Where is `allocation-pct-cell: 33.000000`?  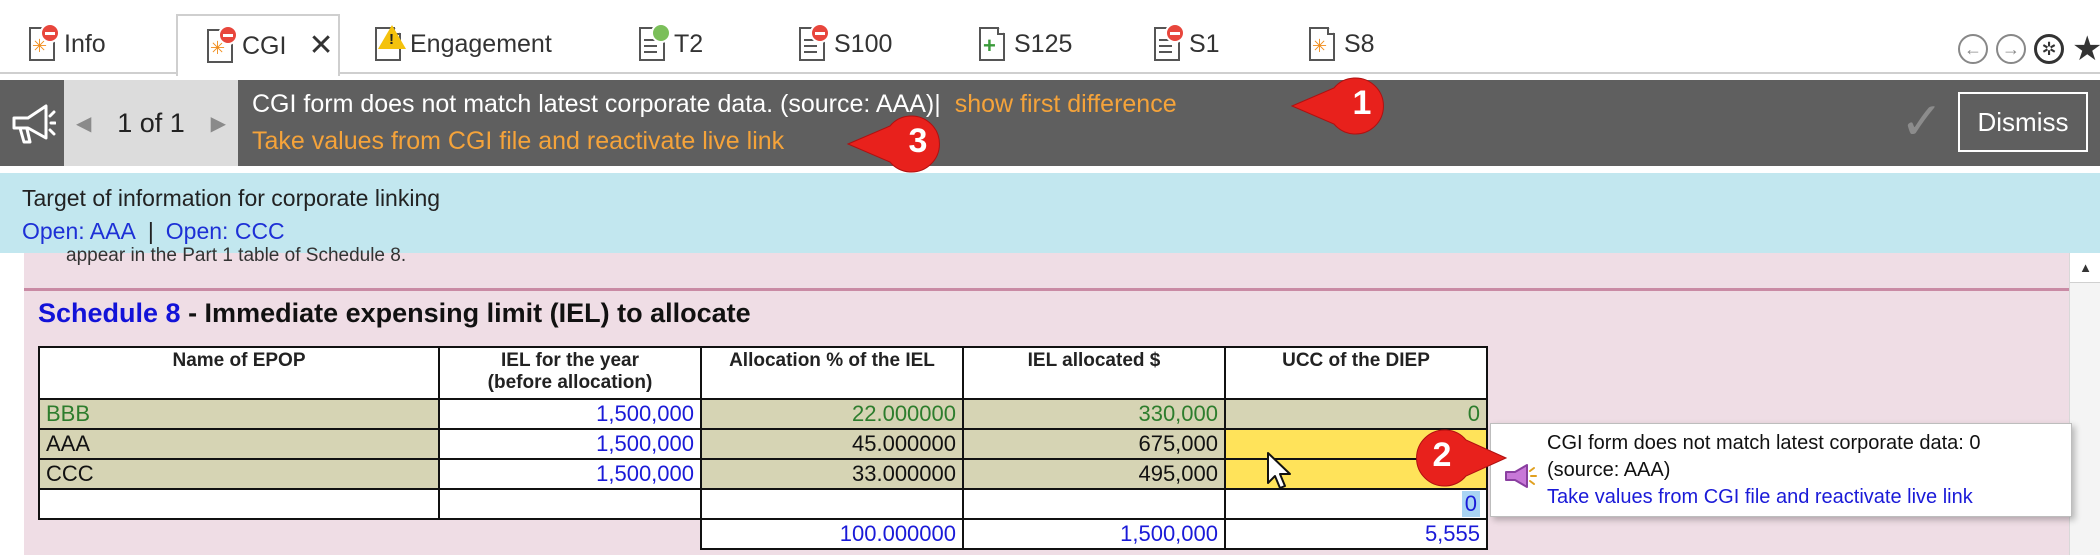 allocation-pct-cell: 33.000000 is located at coordinates (832, 474).